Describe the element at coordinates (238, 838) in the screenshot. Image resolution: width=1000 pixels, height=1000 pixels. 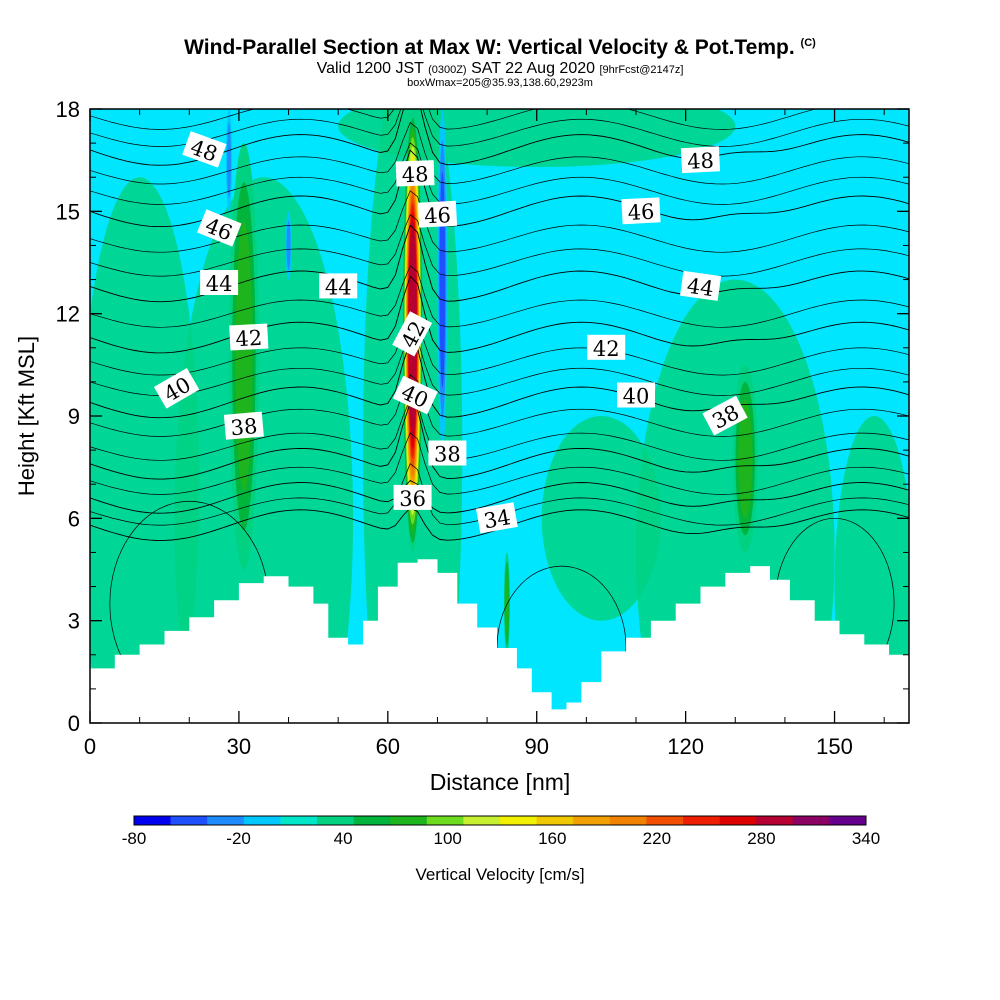
I see `colorbar-tick-label: -20` at that location.